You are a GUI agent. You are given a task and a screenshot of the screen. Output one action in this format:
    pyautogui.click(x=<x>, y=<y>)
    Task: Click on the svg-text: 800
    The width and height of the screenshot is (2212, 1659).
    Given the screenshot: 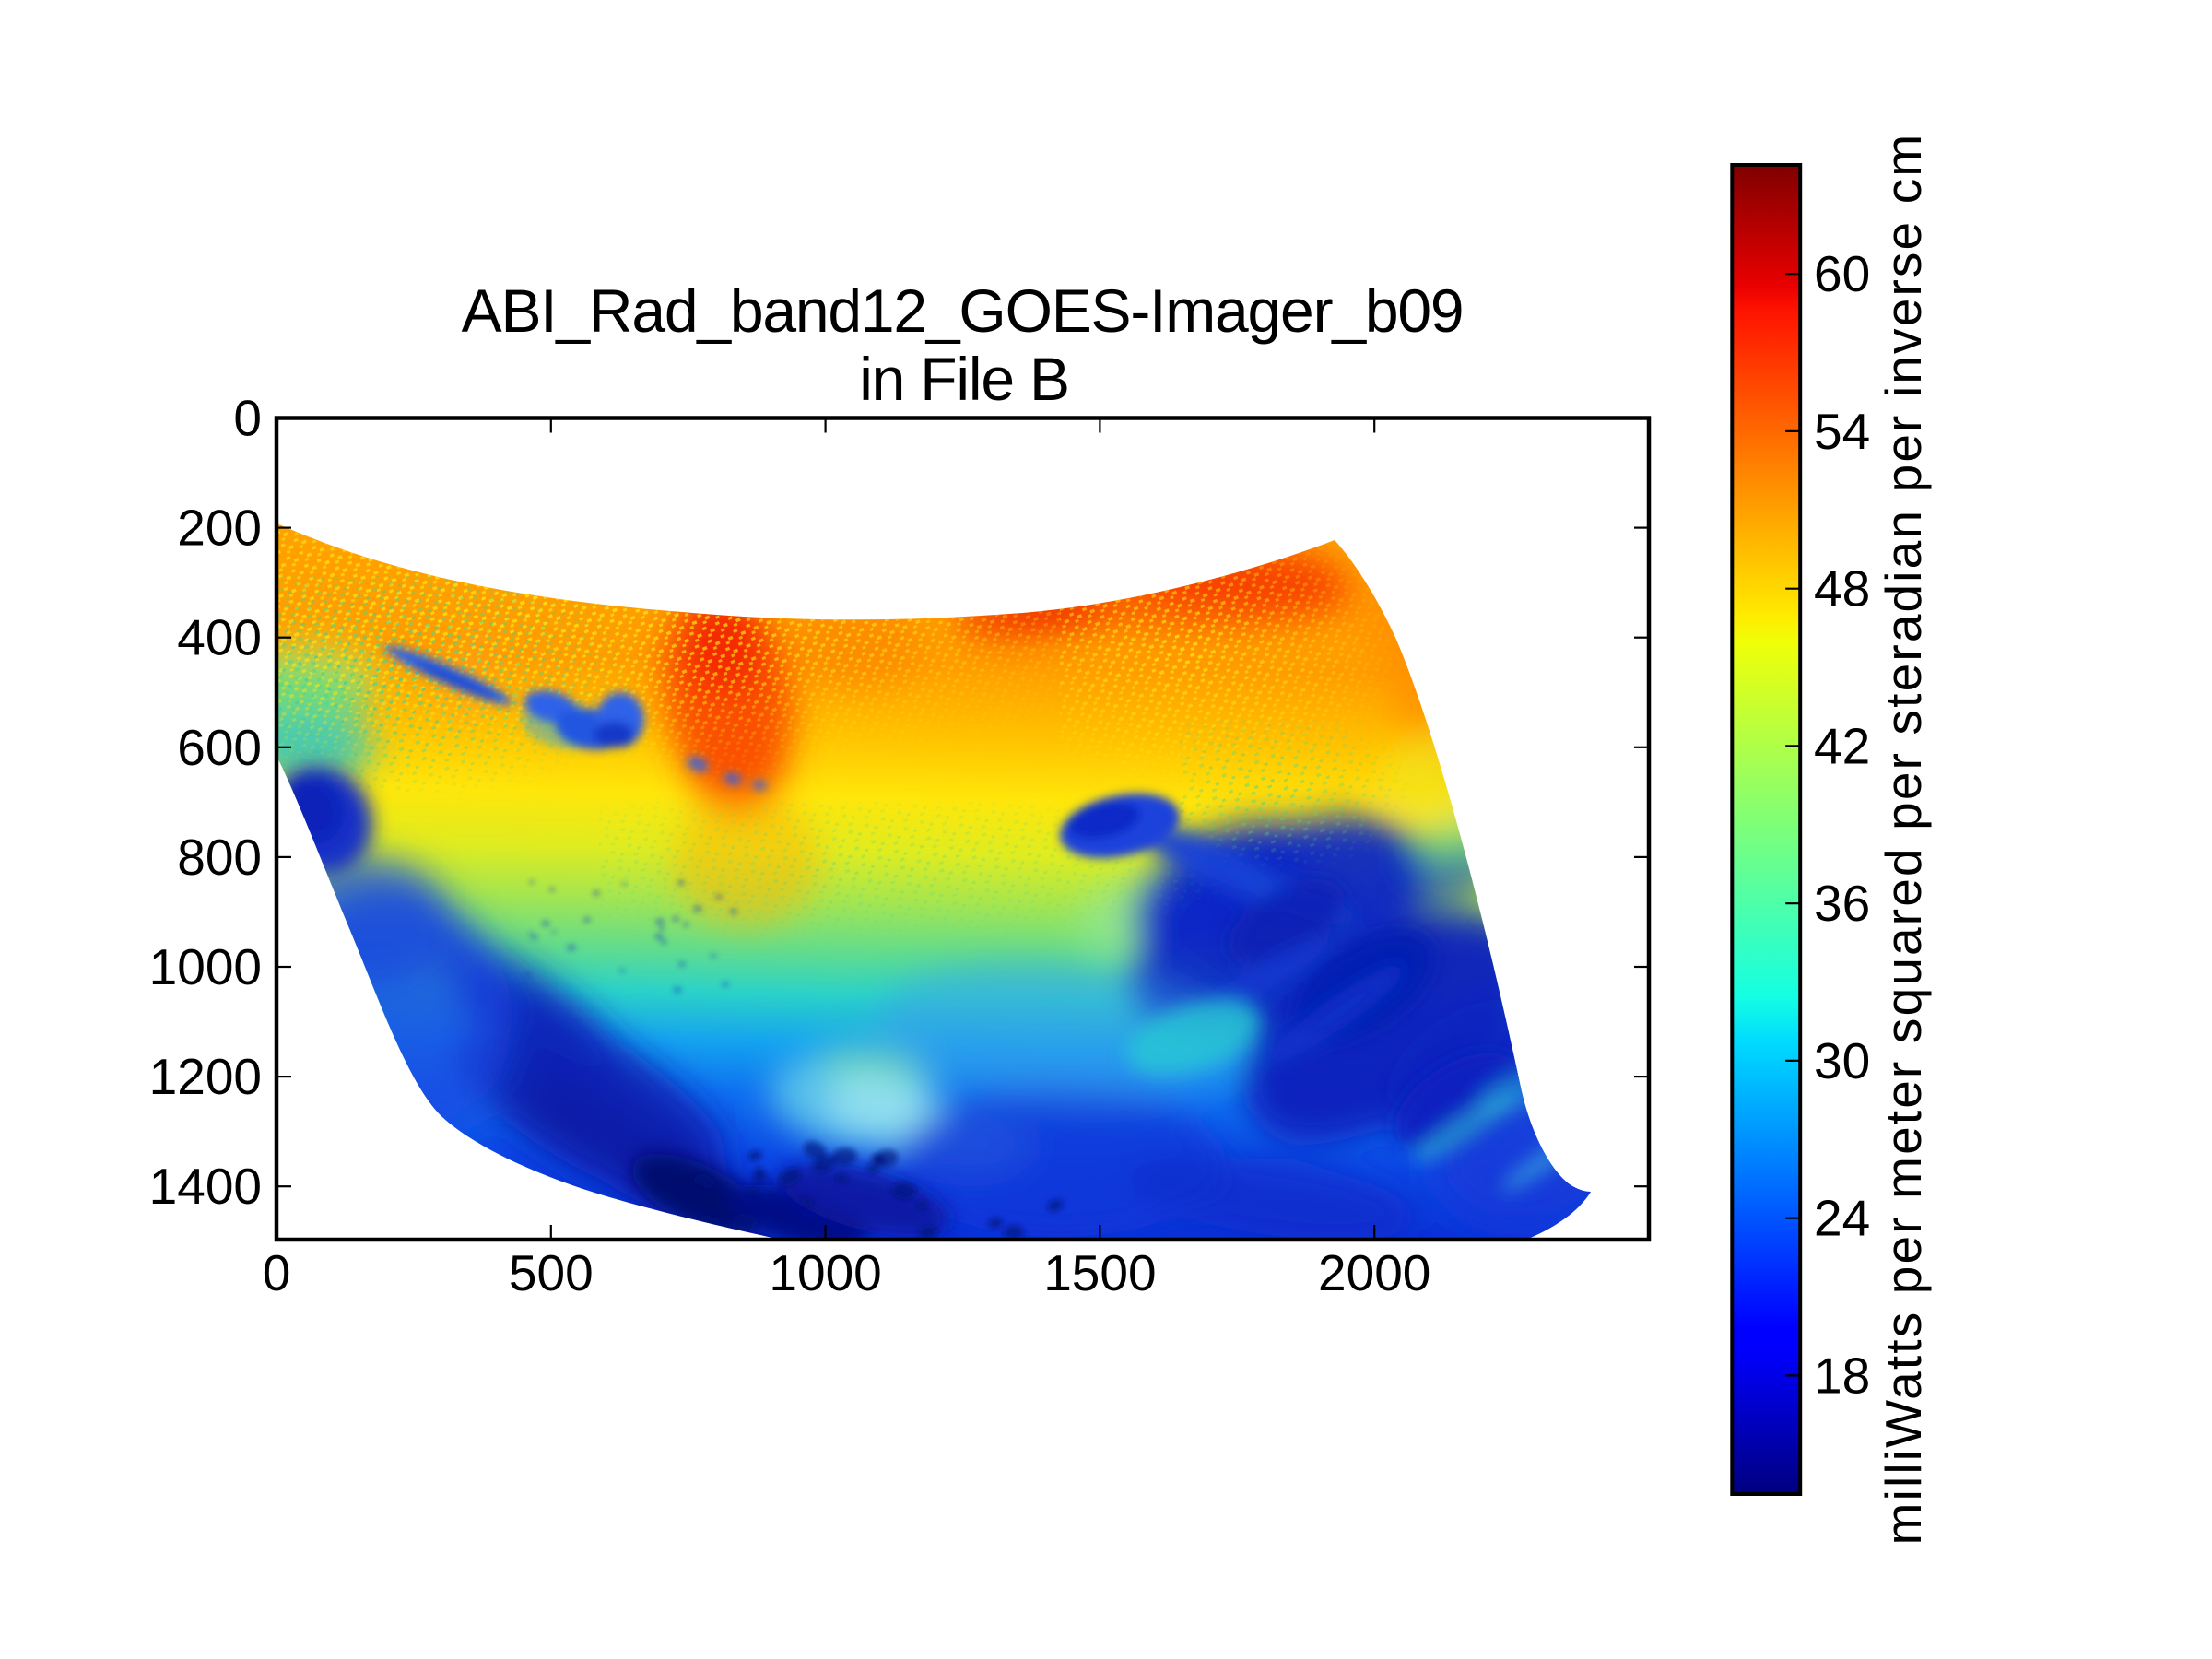 What is the action you would take?
    pyautogui.click(x=219, y=857)
    